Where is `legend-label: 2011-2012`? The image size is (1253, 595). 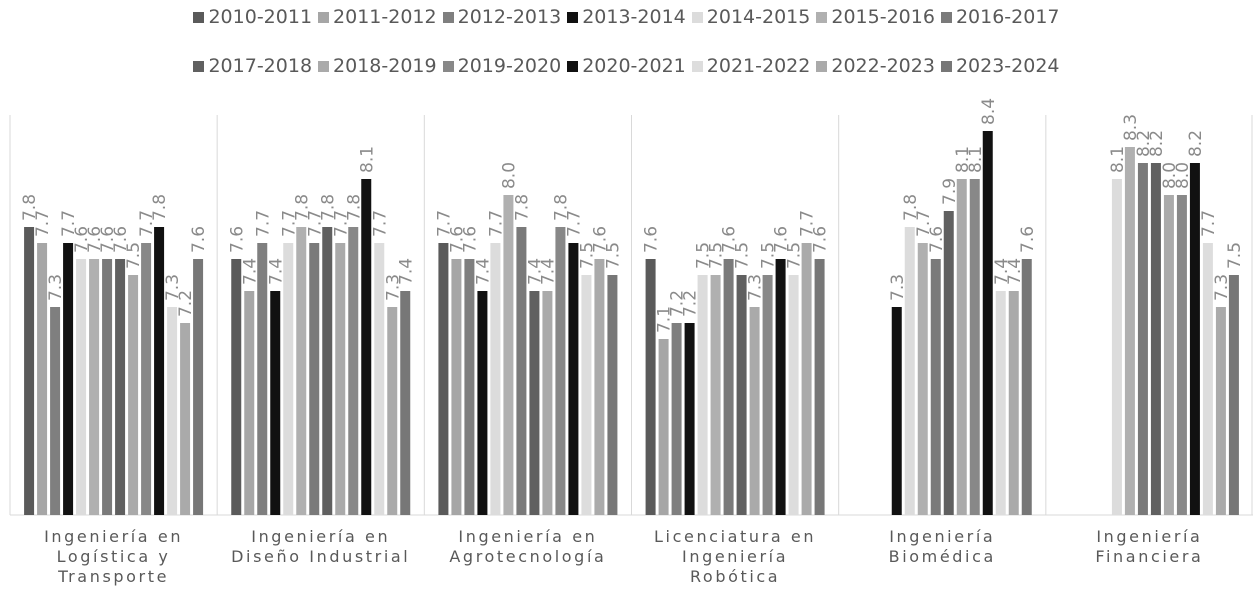 legend-label: 2011-2012 is located at coordinates (385, 17).